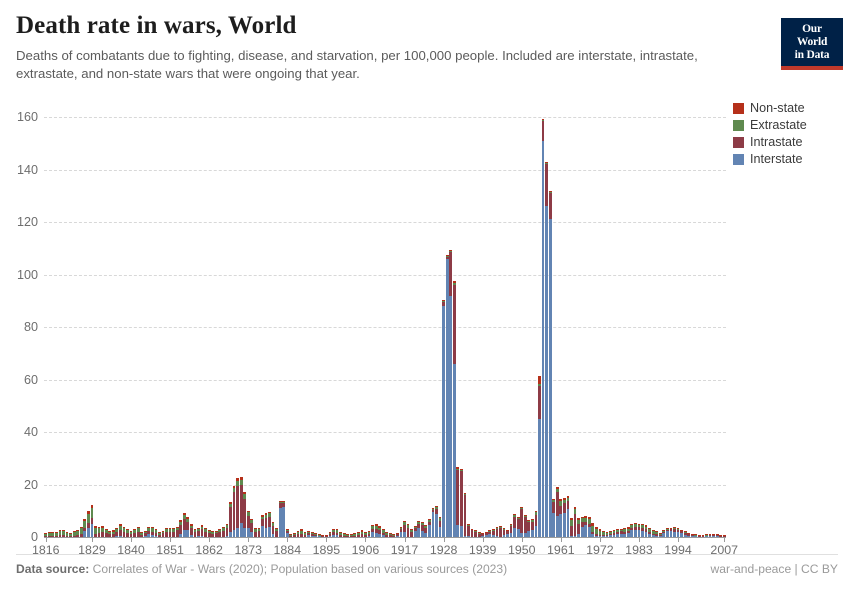 This screenshot has width=850, height=600. What do you see at coordinates (812, 44) in the screenshot?
I see `our-world-in-data-logo: Our World in Data` at bounding box center [812, 44].